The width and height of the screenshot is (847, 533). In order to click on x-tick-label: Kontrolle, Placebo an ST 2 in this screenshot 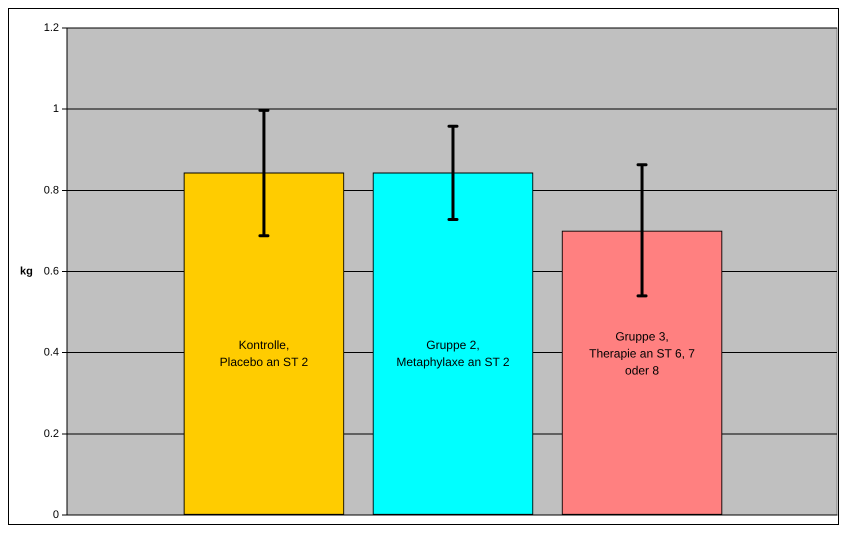, I will do `click(264, 354)`.